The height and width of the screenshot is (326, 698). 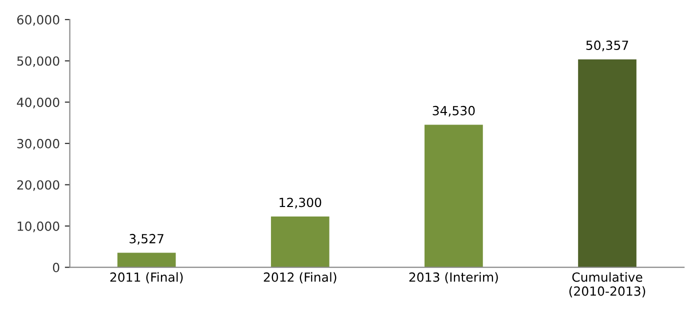 I want to click on y-tick-label: 40,000, so click(x=38, y=103).